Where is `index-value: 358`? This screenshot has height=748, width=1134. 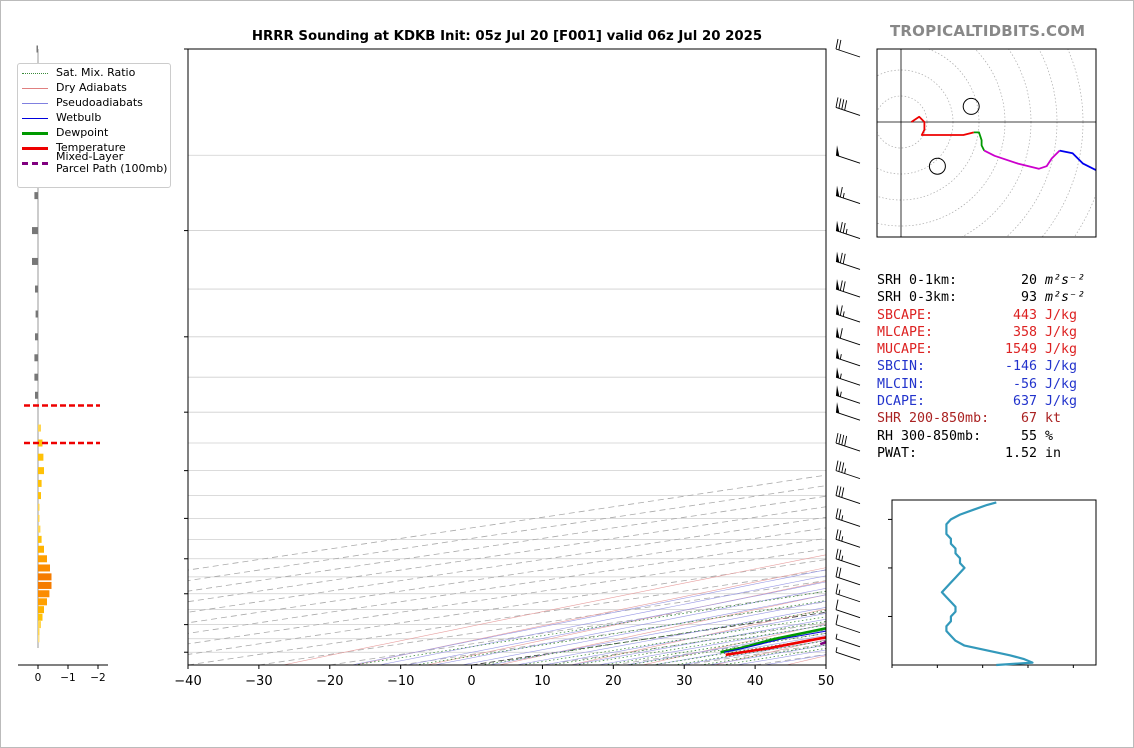 index-value: 358 is located at coordinates (1024, 332).